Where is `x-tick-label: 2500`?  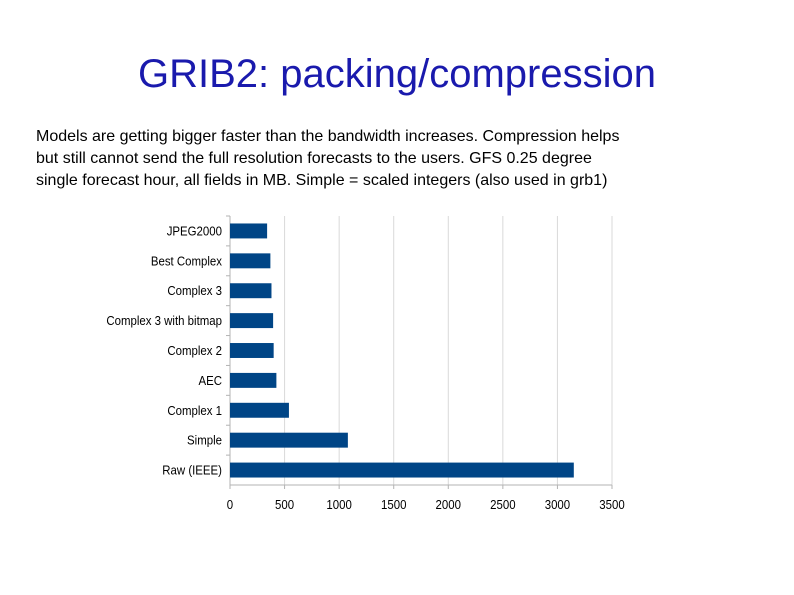 x-tick-label: 2500 is located at coordinates (503, 504).